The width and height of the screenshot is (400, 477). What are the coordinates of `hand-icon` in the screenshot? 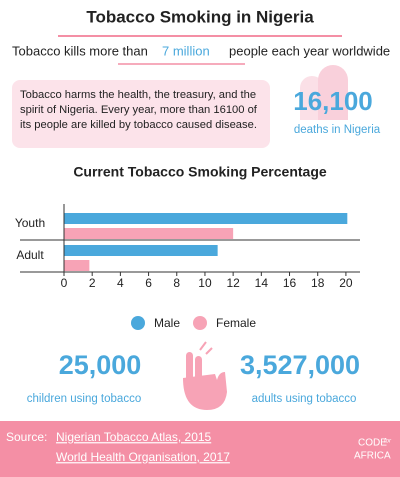 It's located at (205, 375).